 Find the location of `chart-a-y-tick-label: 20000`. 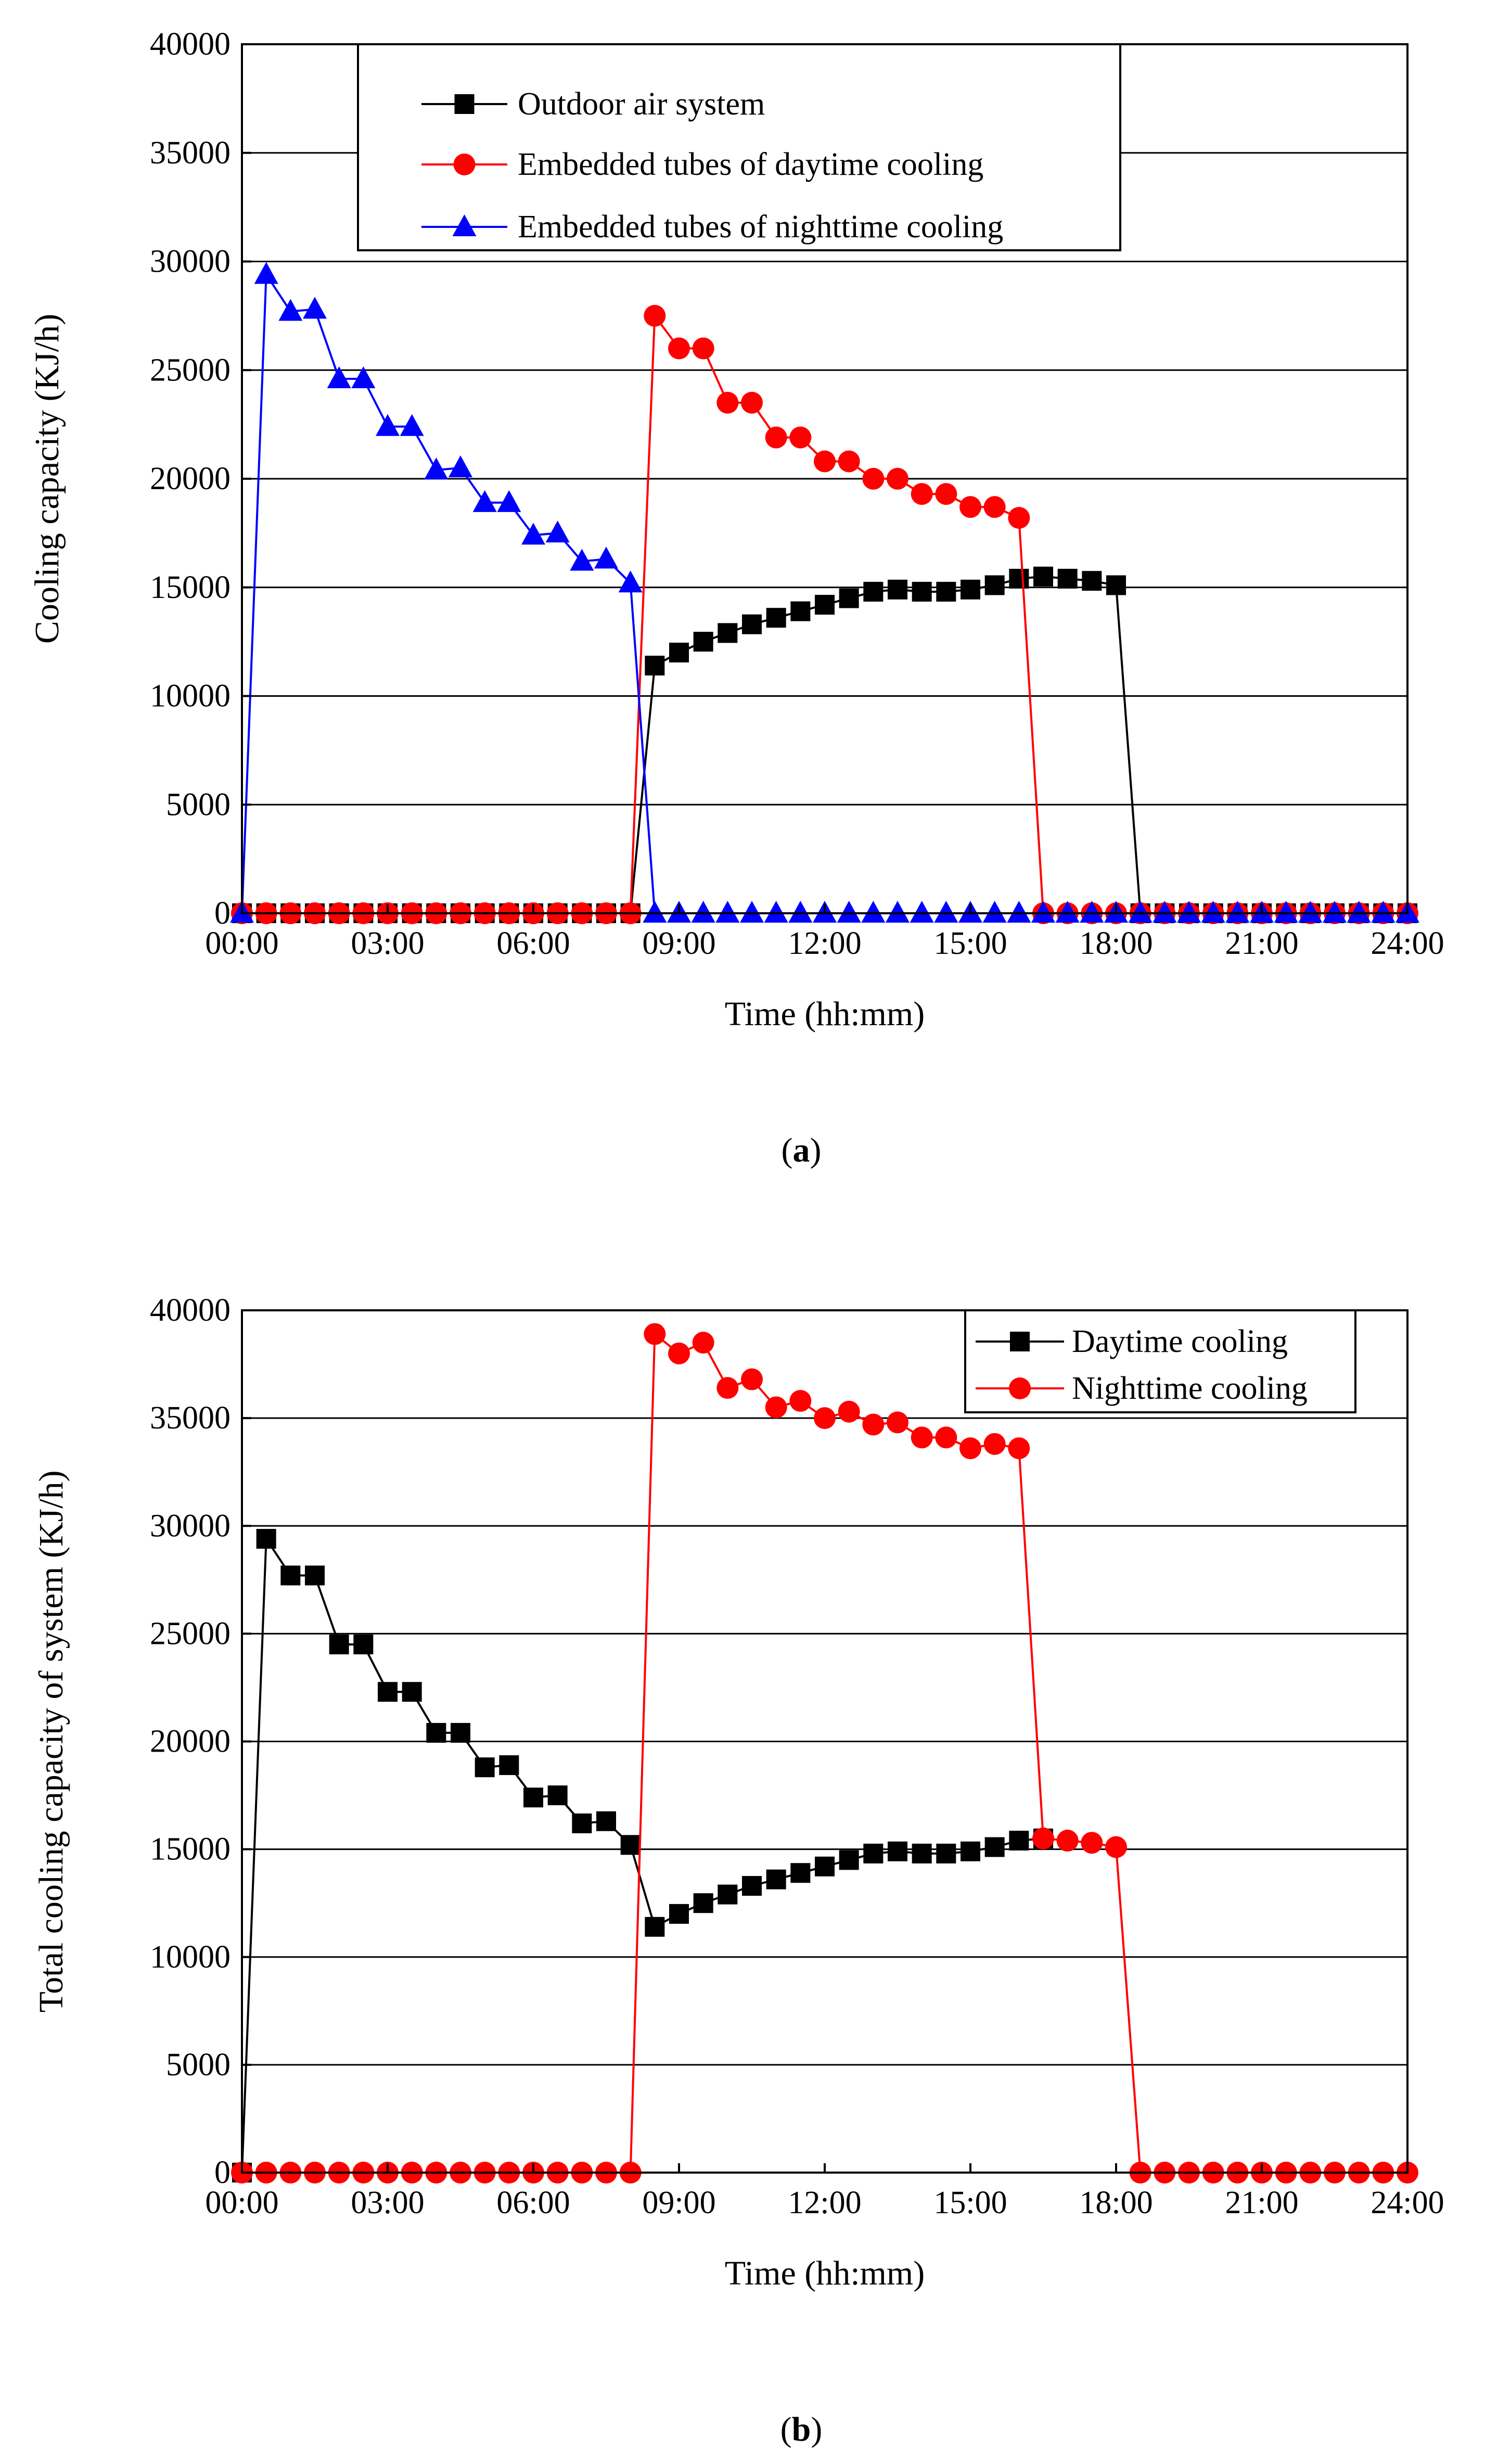

chart-a-y-tick-label: 20000 is located at coordinates (191, 479).